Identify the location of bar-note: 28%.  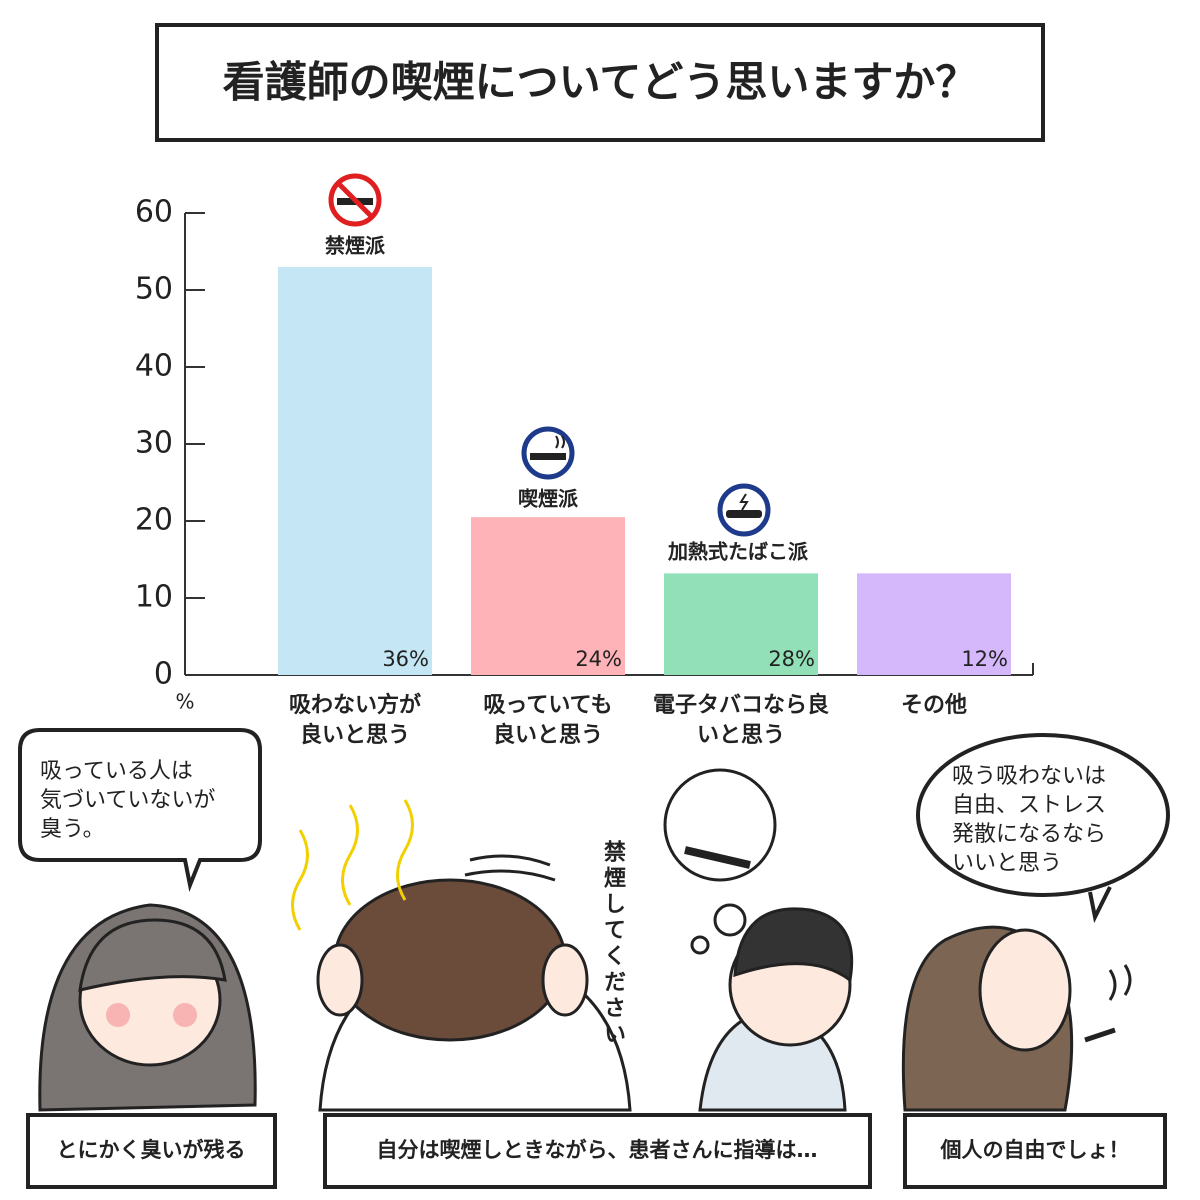
(791, 659).